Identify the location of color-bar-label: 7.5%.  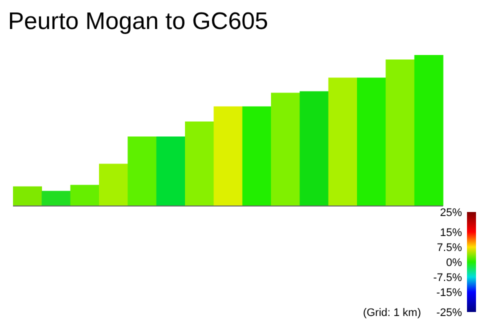
(449, 248).